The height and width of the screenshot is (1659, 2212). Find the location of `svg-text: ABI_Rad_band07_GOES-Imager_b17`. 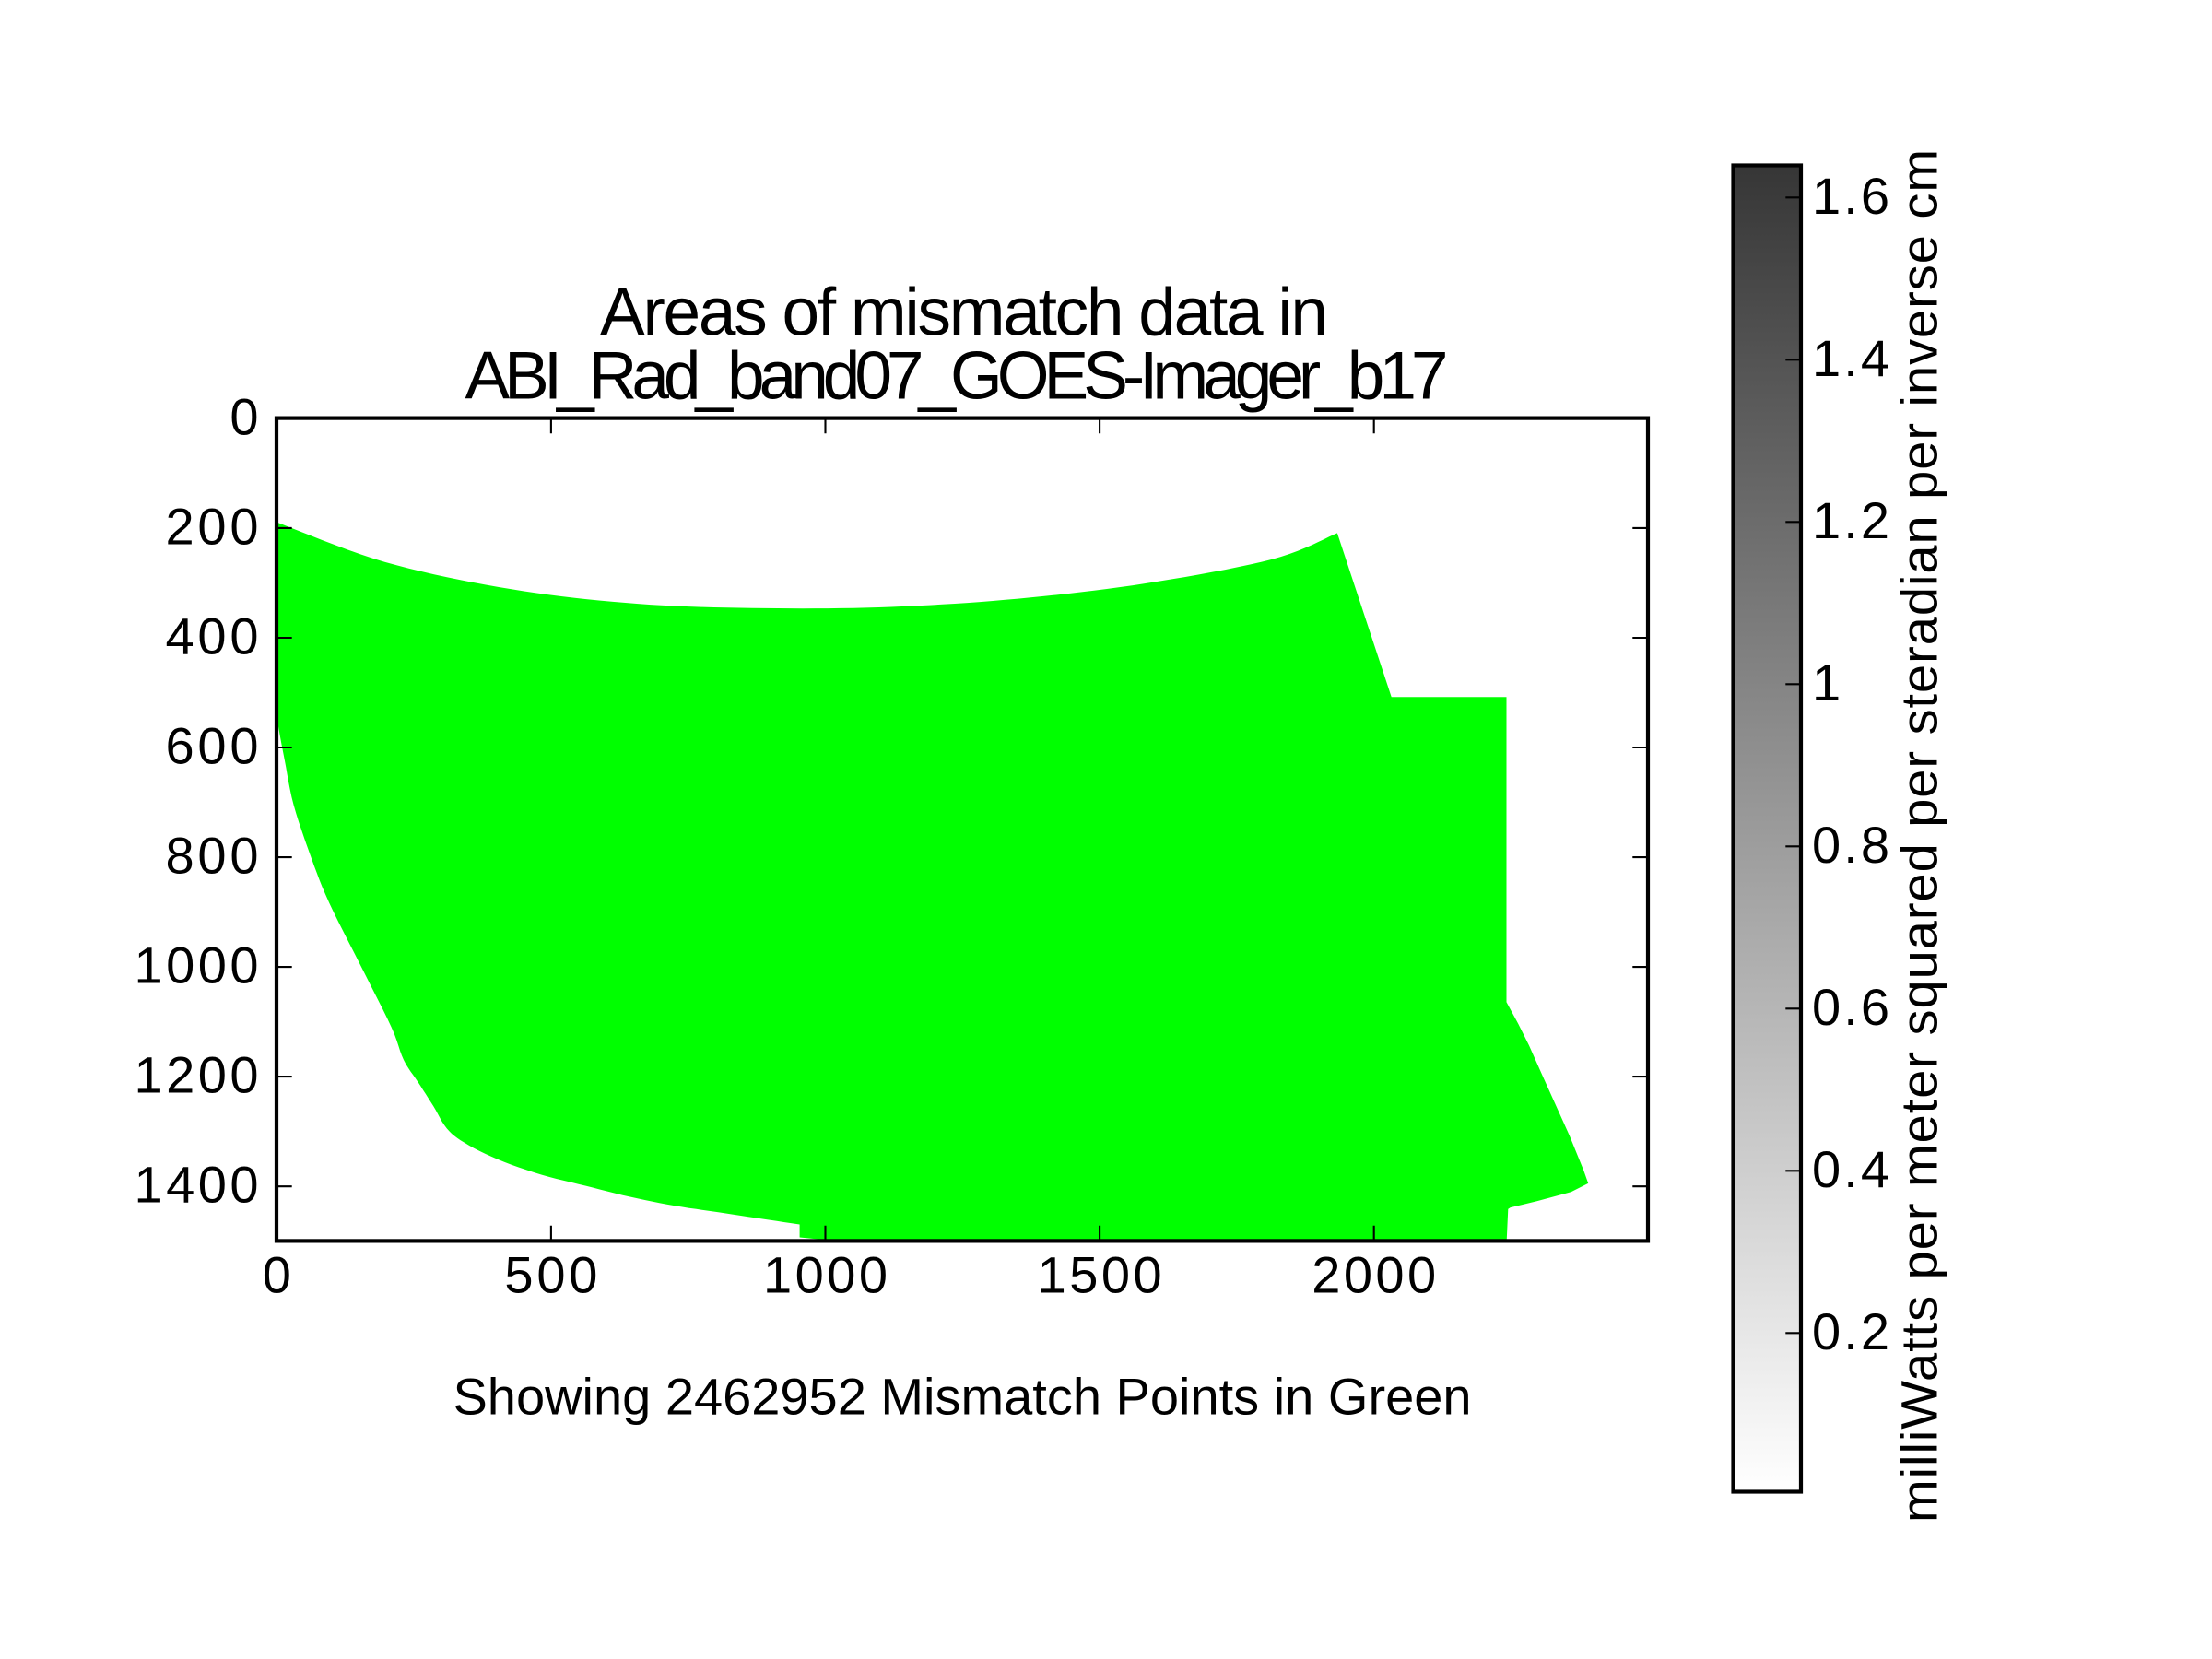

svg-text: ABI_Rad_band07_GOES-Imager_b17 is located at coordinates (957, 376).